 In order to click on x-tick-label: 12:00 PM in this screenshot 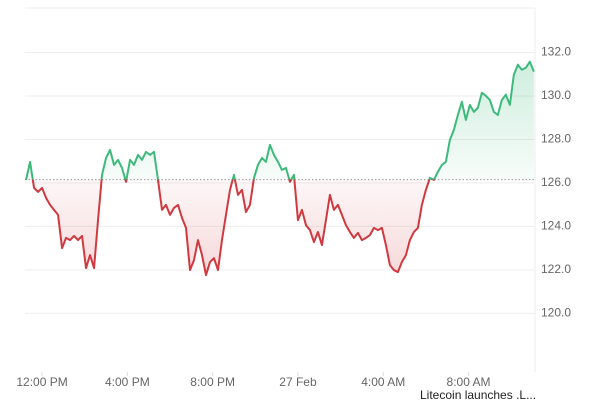, I will do `click(41, 382)`.